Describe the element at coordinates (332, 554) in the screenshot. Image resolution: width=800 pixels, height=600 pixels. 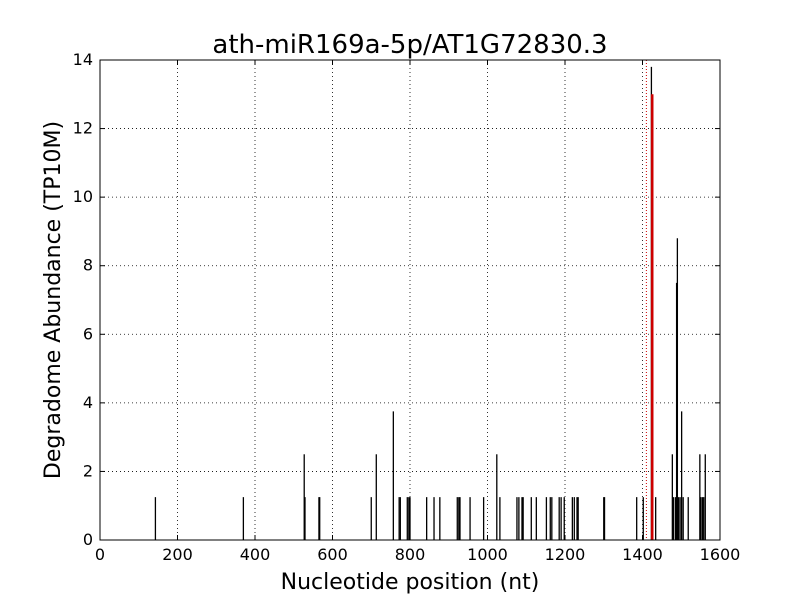
I see `x-tick-label: 600` at that location.